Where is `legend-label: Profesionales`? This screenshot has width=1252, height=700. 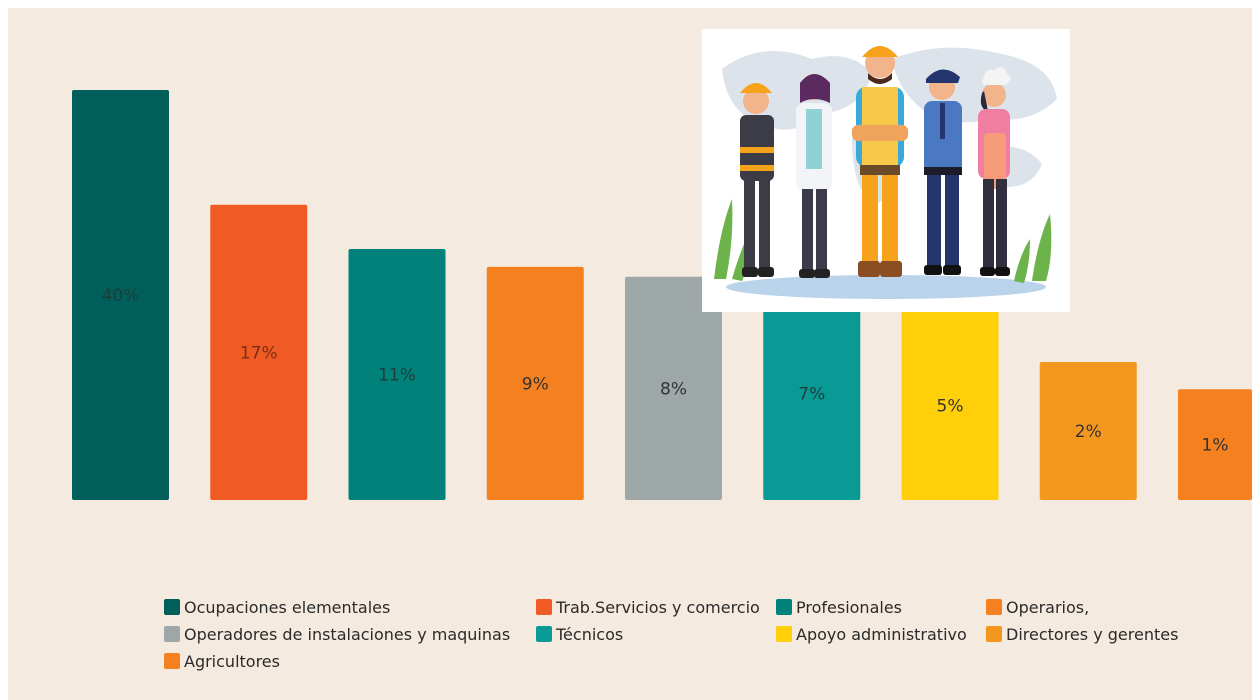 legend-label: Profesionales is located at coordinates (849, 607).